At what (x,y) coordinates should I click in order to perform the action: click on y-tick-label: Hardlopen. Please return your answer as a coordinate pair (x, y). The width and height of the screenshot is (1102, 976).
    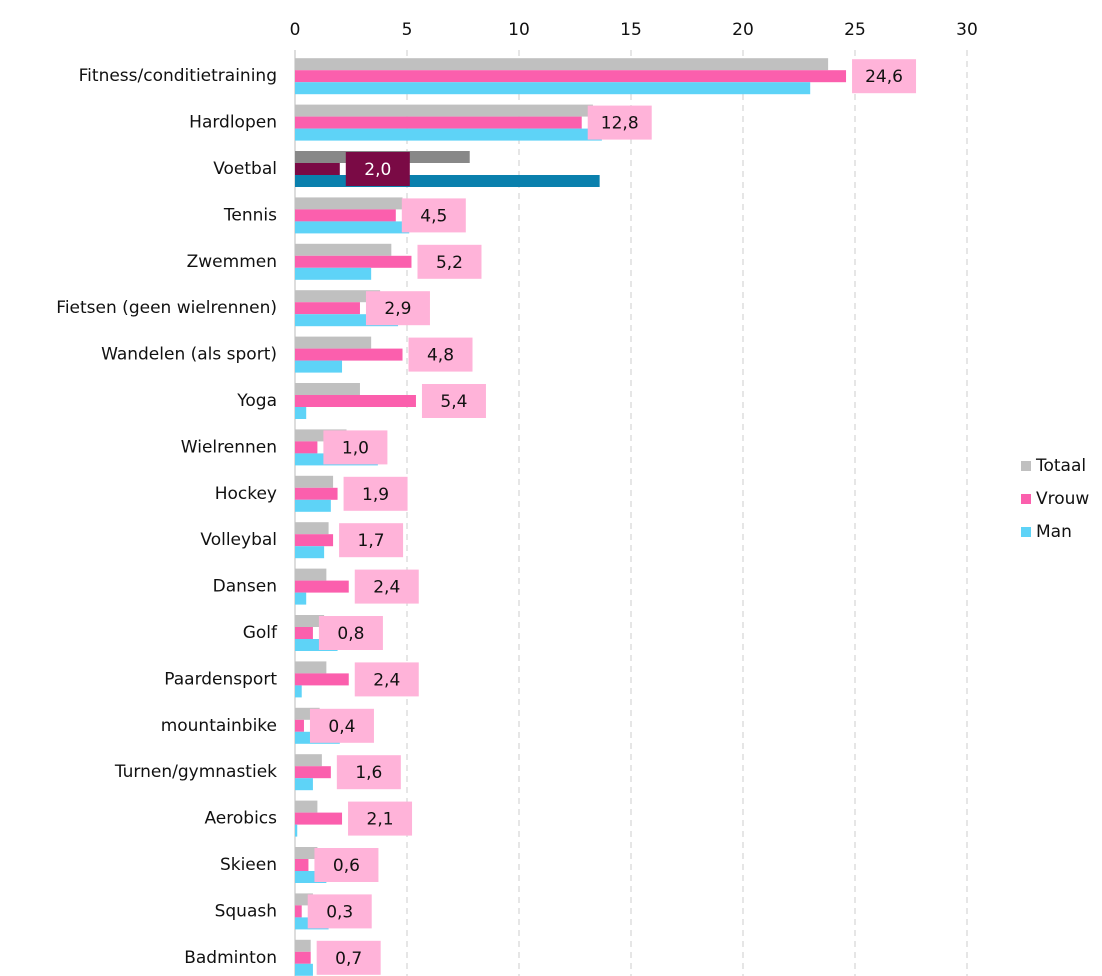
    Looking at the image, I should click on (233, 123).